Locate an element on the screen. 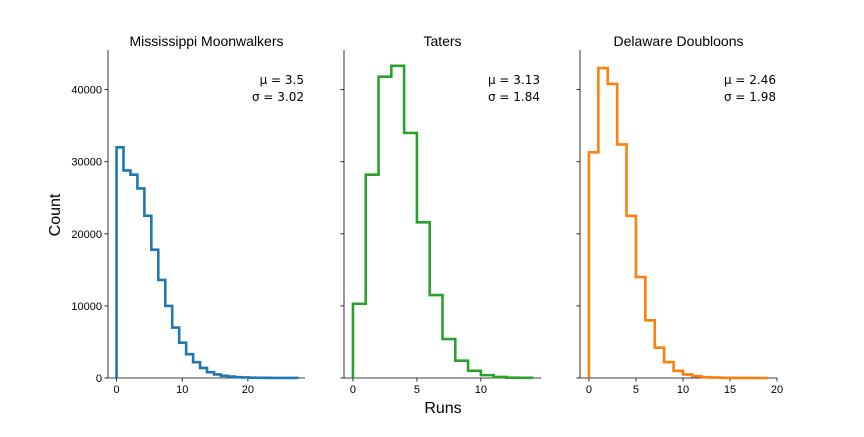 The image size is (864, 437). y-tick-label: 10000 is located at coordinates (86, 307).